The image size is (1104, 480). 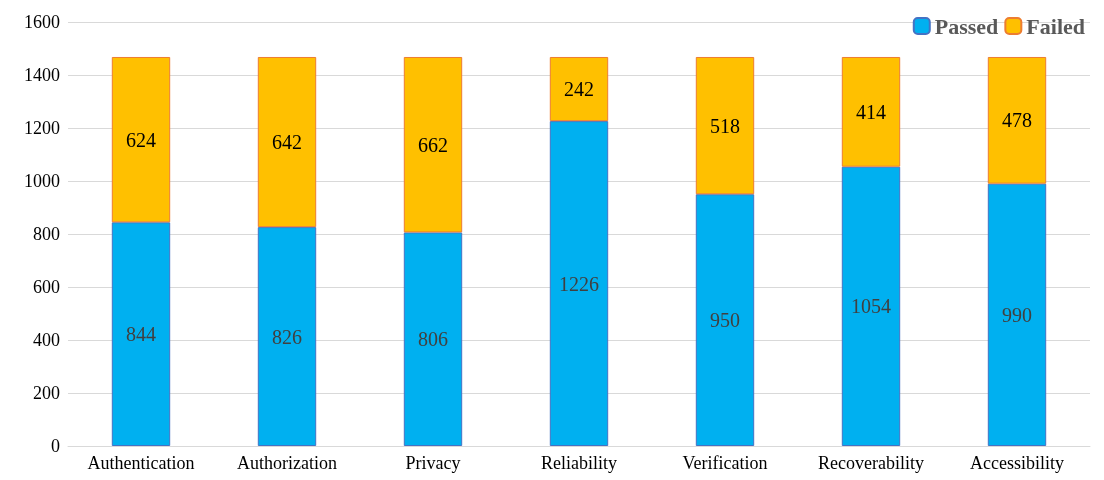 I want to click on y-tick-label: 1200, so click(x=42, y=128).